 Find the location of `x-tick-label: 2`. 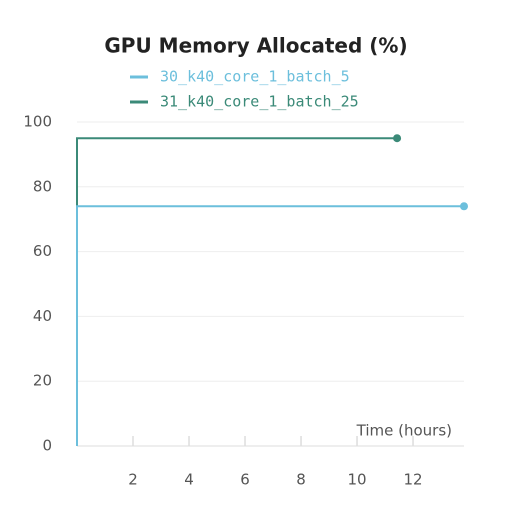

x-tick-label: 2 is located at coordinates (133, 480).